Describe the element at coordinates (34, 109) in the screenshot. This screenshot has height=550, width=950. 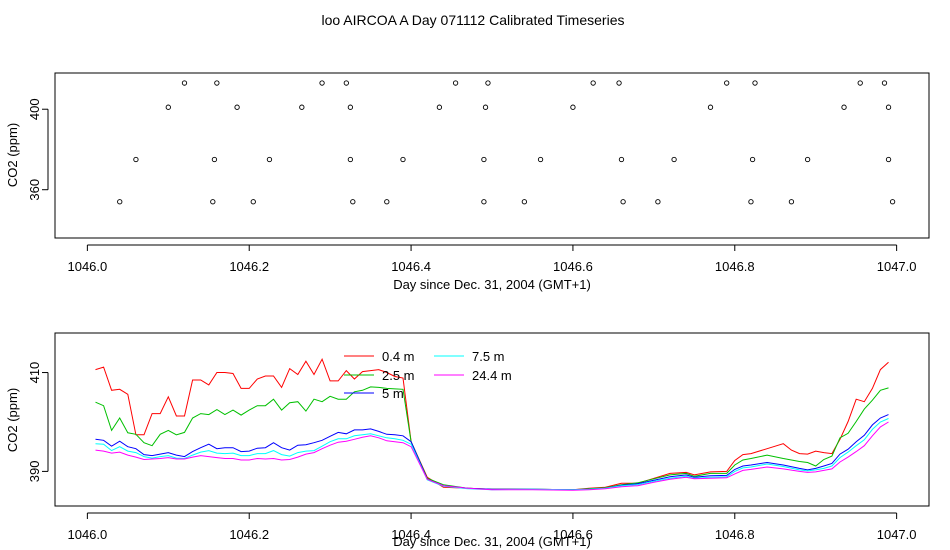
I see `y-tick-label: 400` at that location.